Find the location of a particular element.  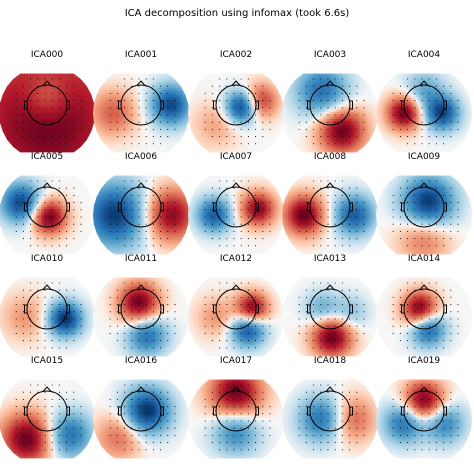

topomap-ica018: ICA018 is located at coordinates (330, 407).